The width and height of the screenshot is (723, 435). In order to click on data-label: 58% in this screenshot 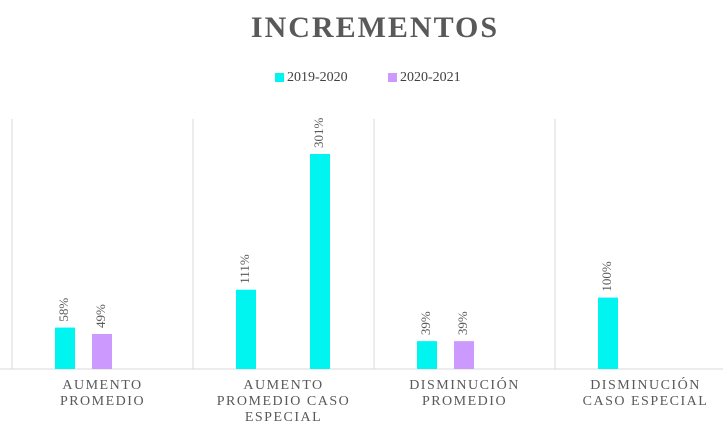, I will do `click(63, 310)`.